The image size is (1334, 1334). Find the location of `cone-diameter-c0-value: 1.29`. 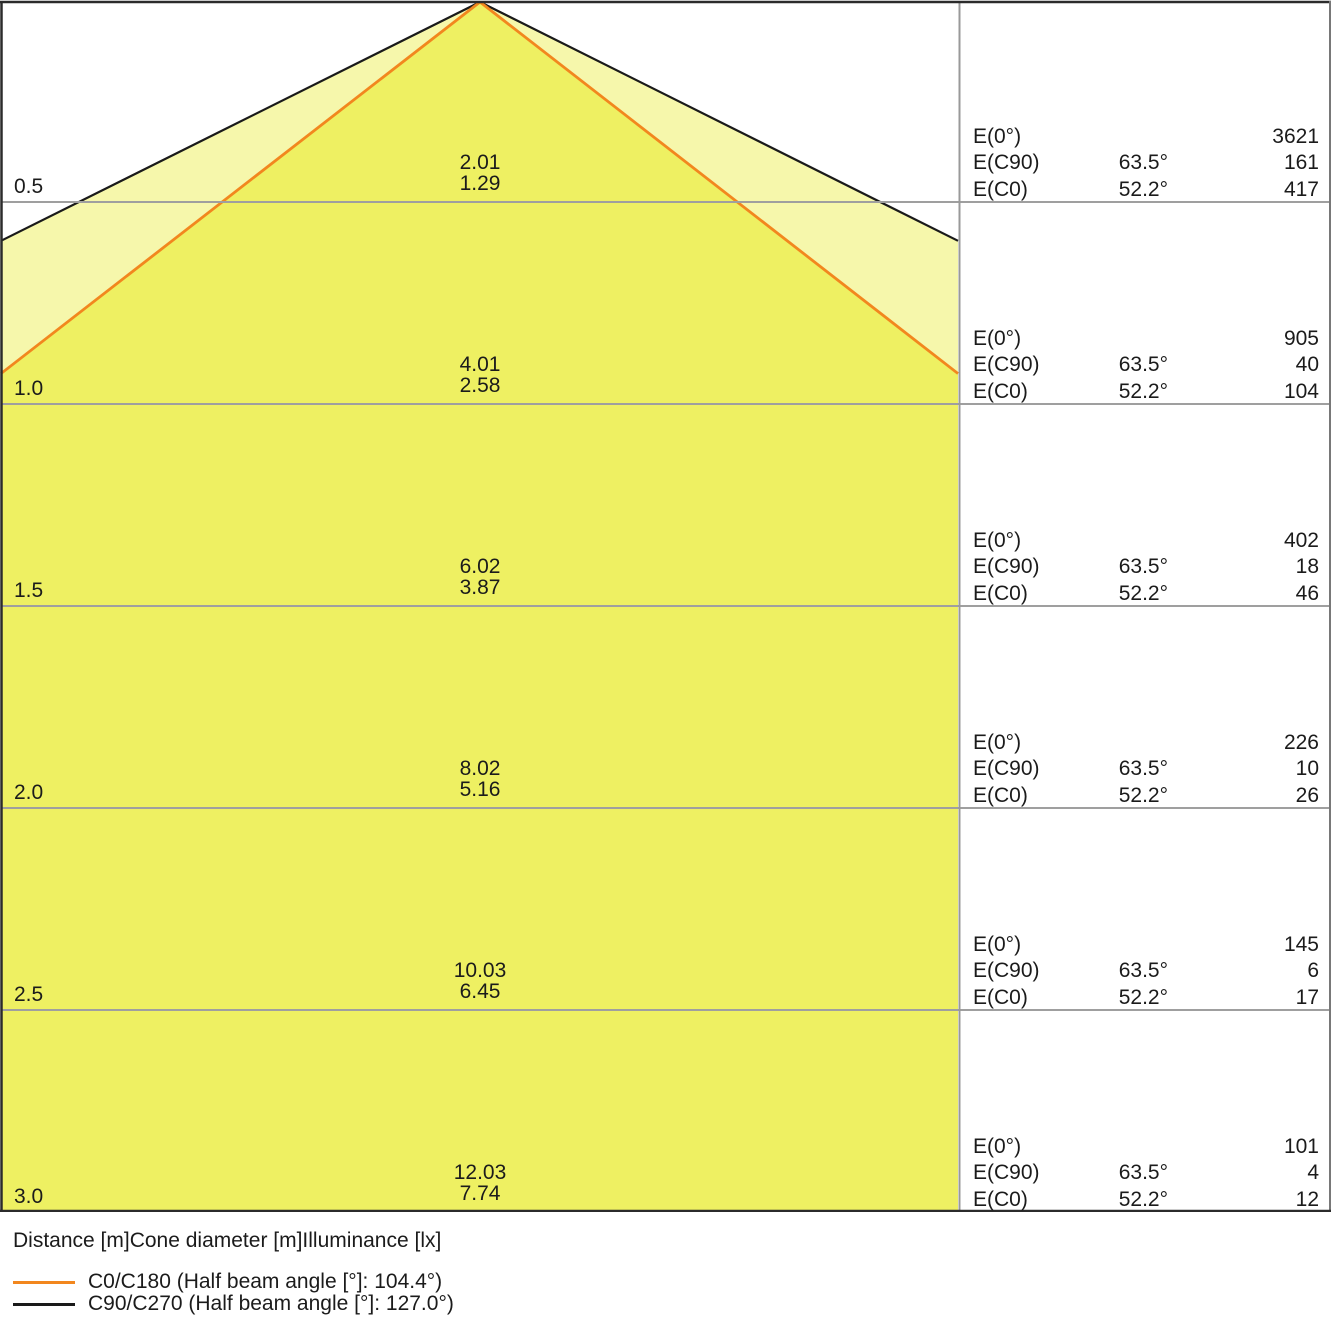

cone-diameter-c0-value: 1.29 is located at coordinates (480, 183).